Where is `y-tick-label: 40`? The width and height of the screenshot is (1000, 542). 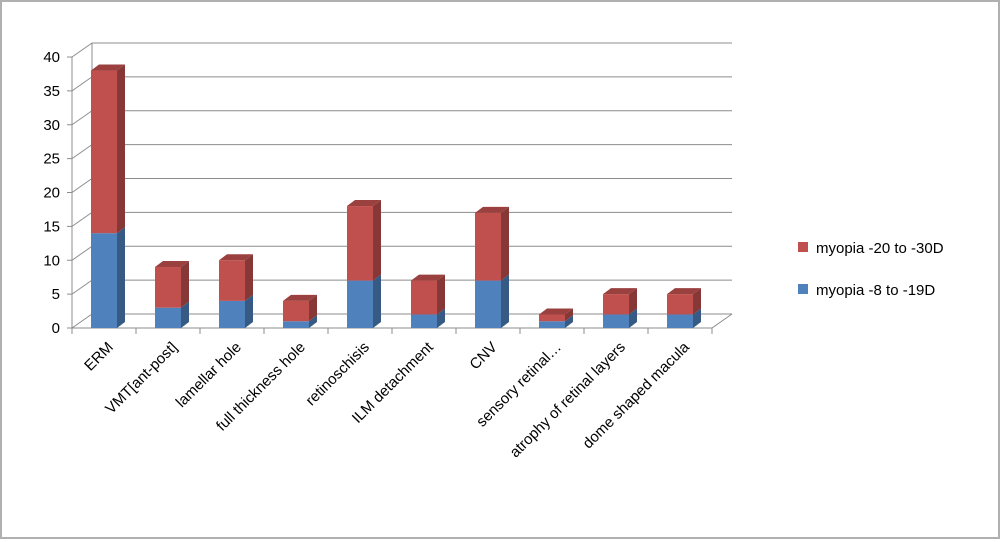
y-tick-label: 40 is located at coordinates (51, 57).